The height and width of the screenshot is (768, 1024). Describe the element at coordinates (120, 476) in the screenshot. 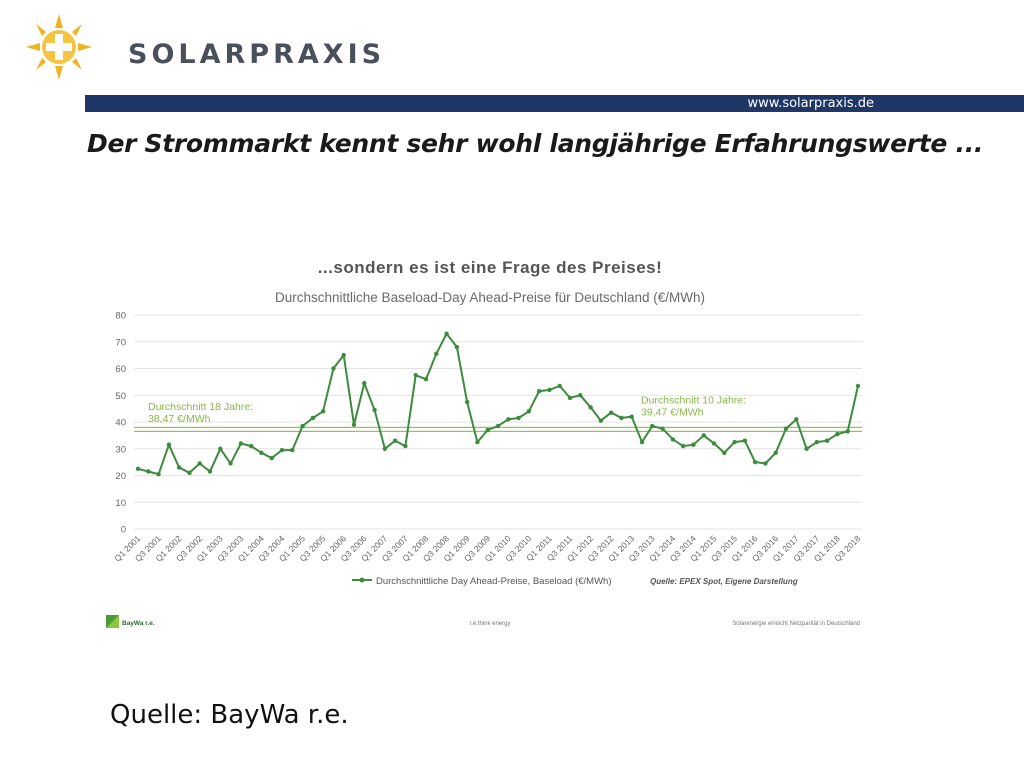

I see `y-tick-label: 20` at that location.